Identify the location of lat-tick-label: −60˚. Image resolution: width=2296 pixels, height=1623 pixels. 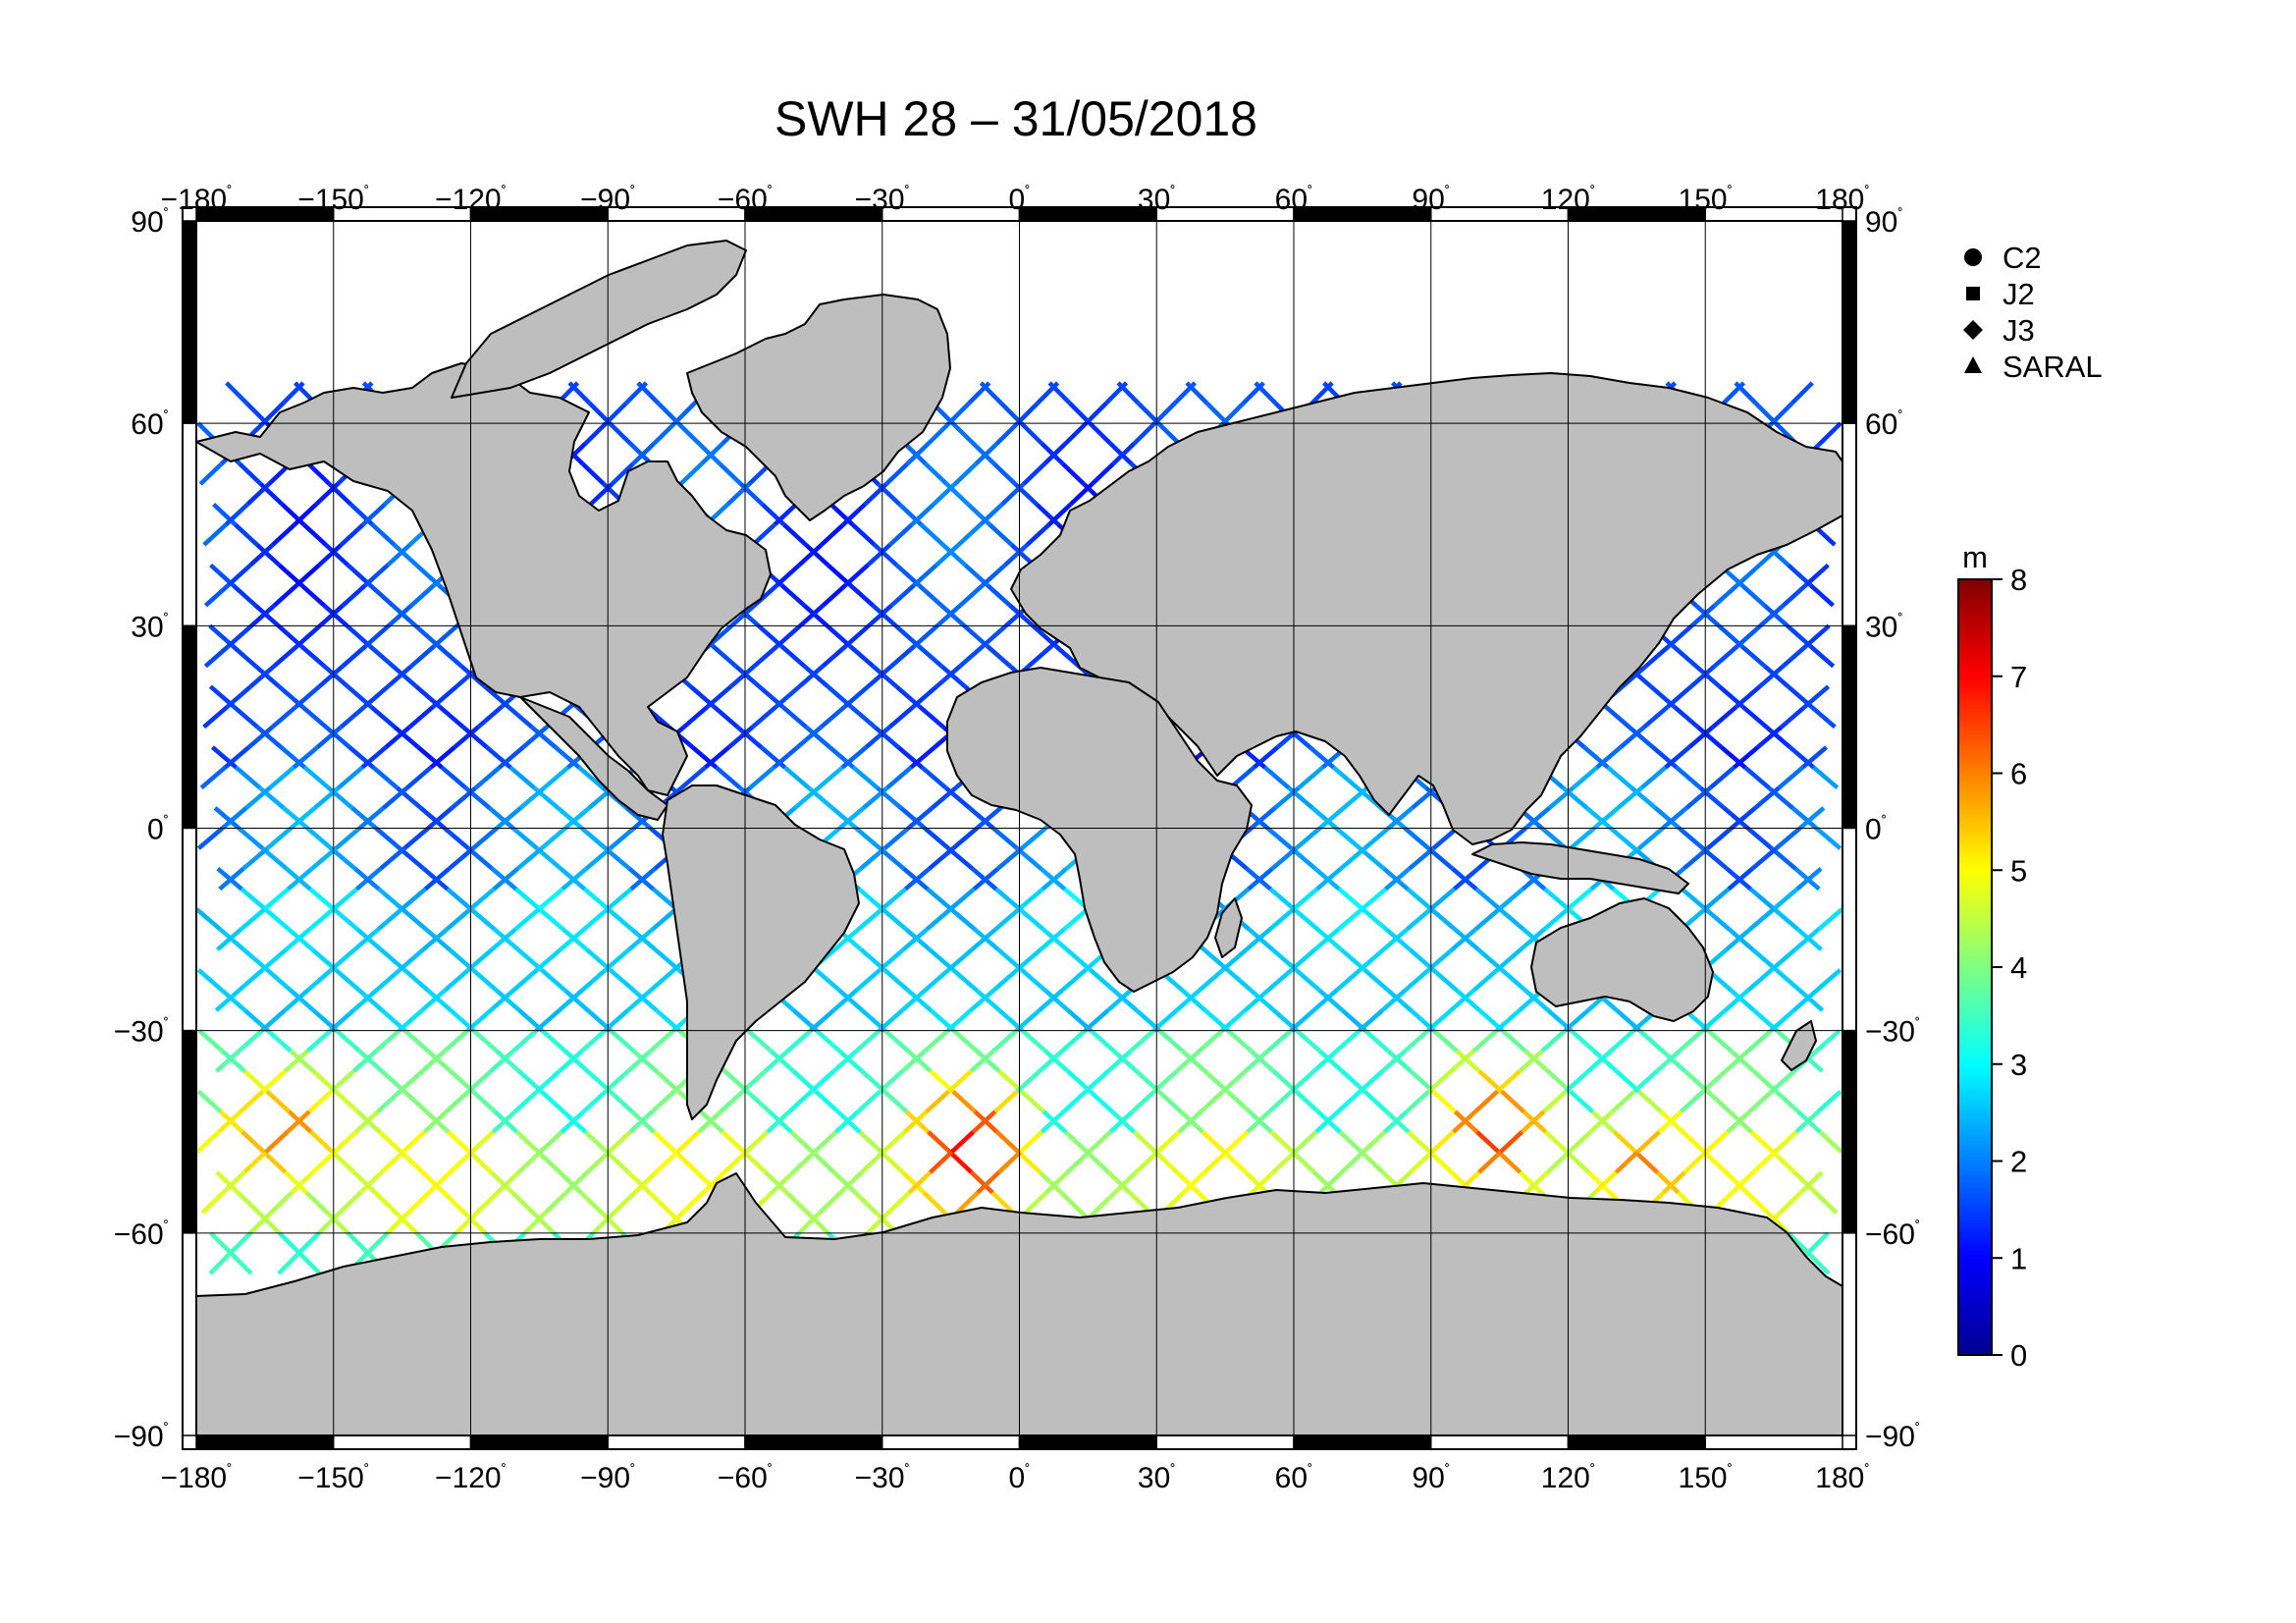
(141, 1234).